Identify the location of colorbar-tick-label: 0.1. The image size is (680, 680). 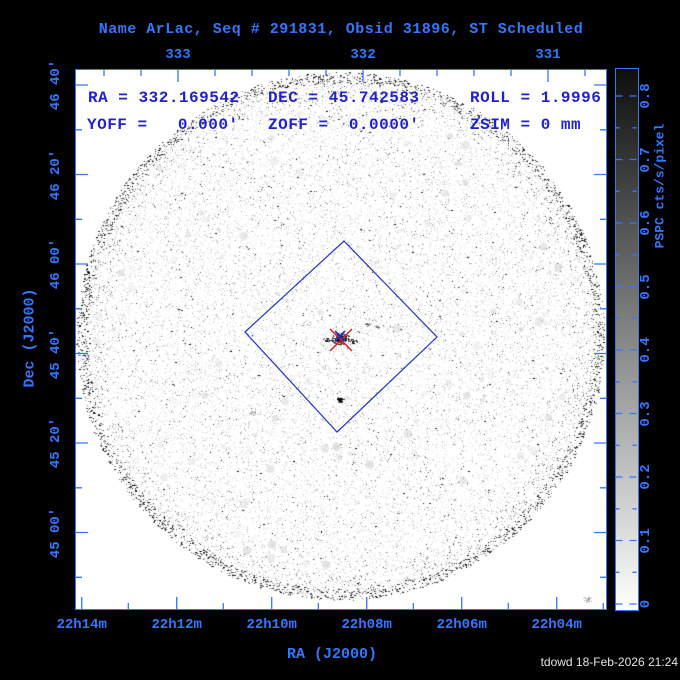
(646, 540).